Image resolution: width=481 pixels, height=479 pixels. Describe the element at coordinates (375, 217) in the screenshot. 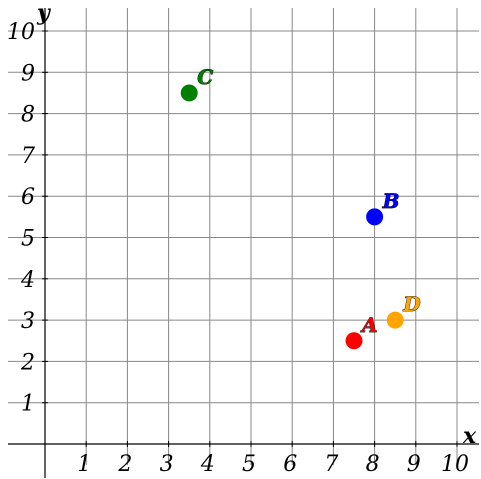

I see `data-point-b` at that location.